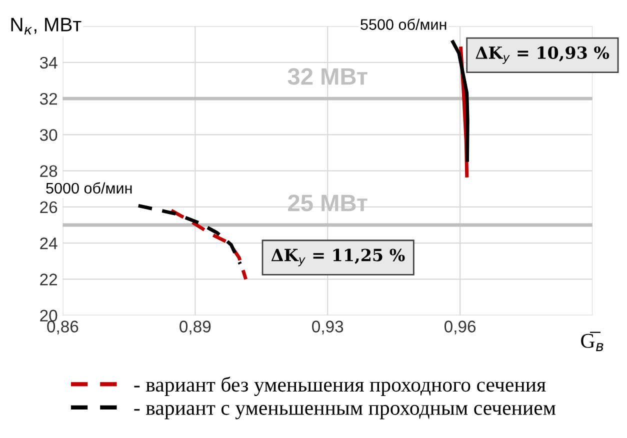 This screenshot has height=438, width=627. What do you see at coordinates (403, 24) in the screenshot?
I see `annotation: 5500 об/мин` at bounding box center [403, 24].